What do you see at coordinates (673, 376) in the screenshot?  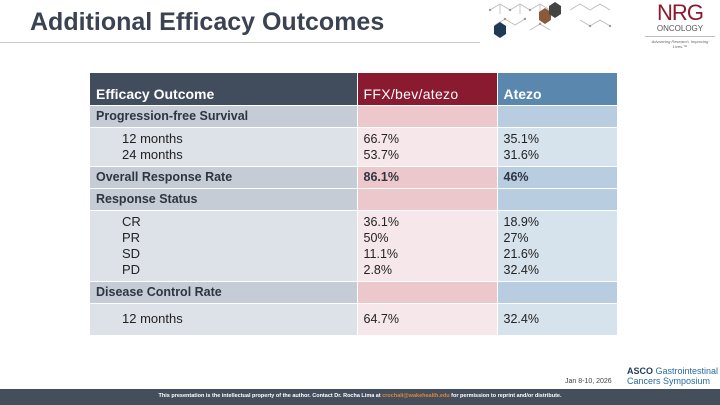 I see `asco-gi-logo: ASCO Gastrointestinal Cancers Symposium` at bounding box center [673, 376].